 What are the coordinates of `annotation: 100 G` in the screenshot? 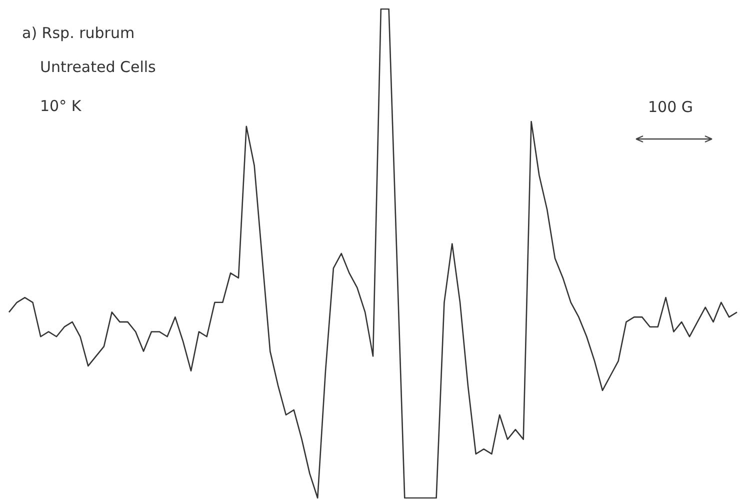 It's located at (671, 107).